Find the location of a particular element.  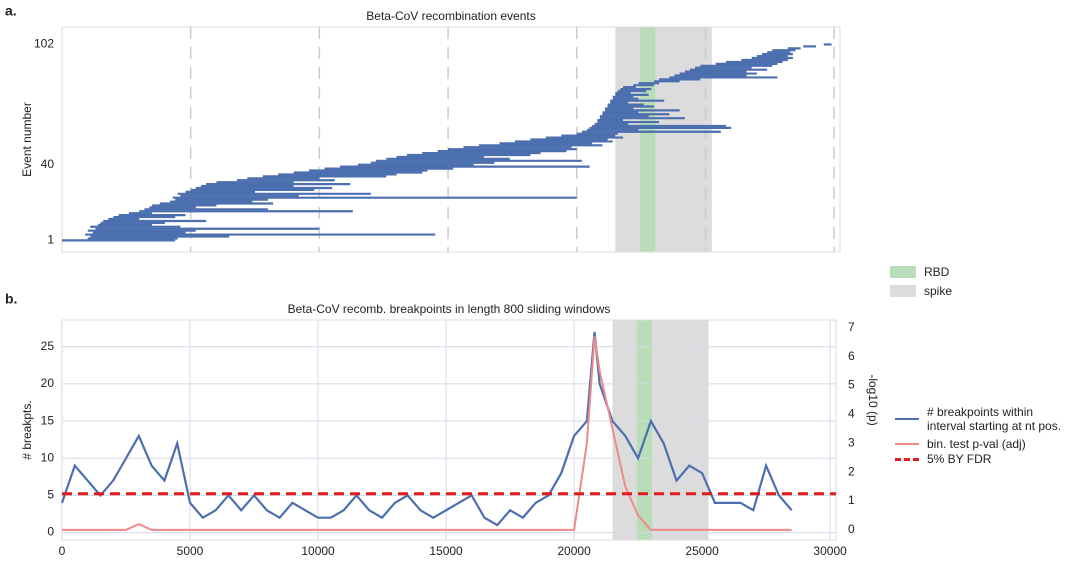

y2-axis-label: -log10 (p) is located at coordinates (873, 399).